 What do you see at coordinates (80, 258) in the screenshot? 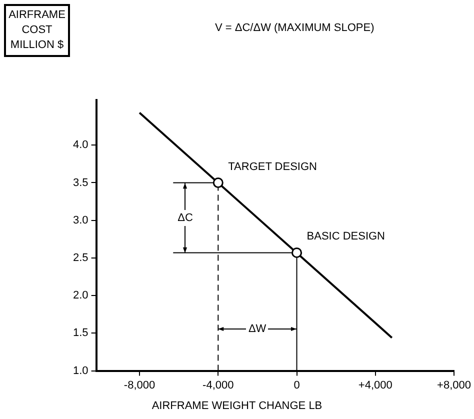
I see `y-tick-label: 2.5` at bounding box center [80, 258].